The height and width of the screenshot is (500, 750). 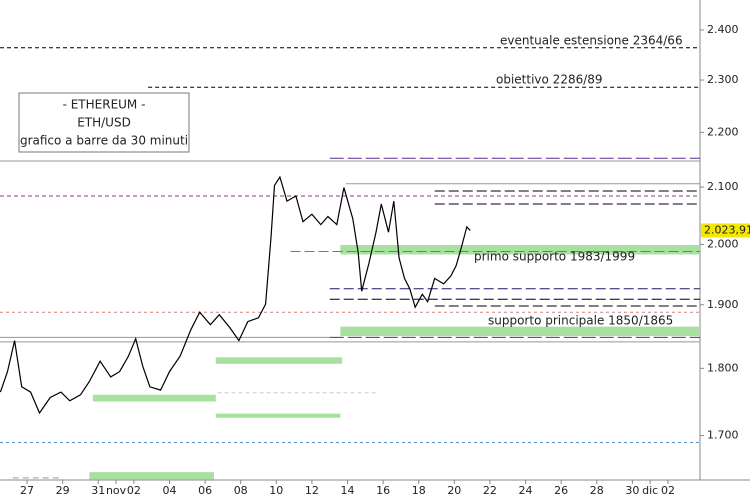 What do you see at coordinates (312, 490) in the screenshot?
I see `x-tick-label: 12` at bounding box center [312, 490].